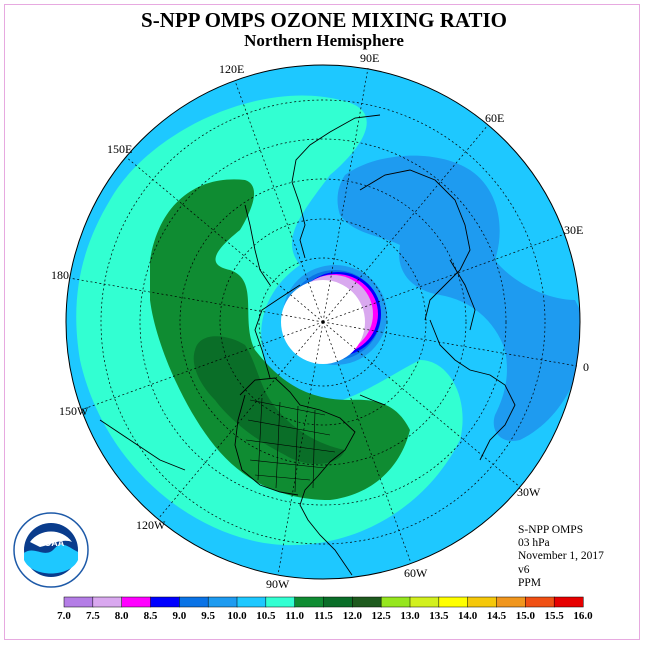 This screenshot has height=648, width=648. Describe the element at coordinates (382, 616) in the screenshot. I see `colorbar-tick-label: 12.5` at that location.